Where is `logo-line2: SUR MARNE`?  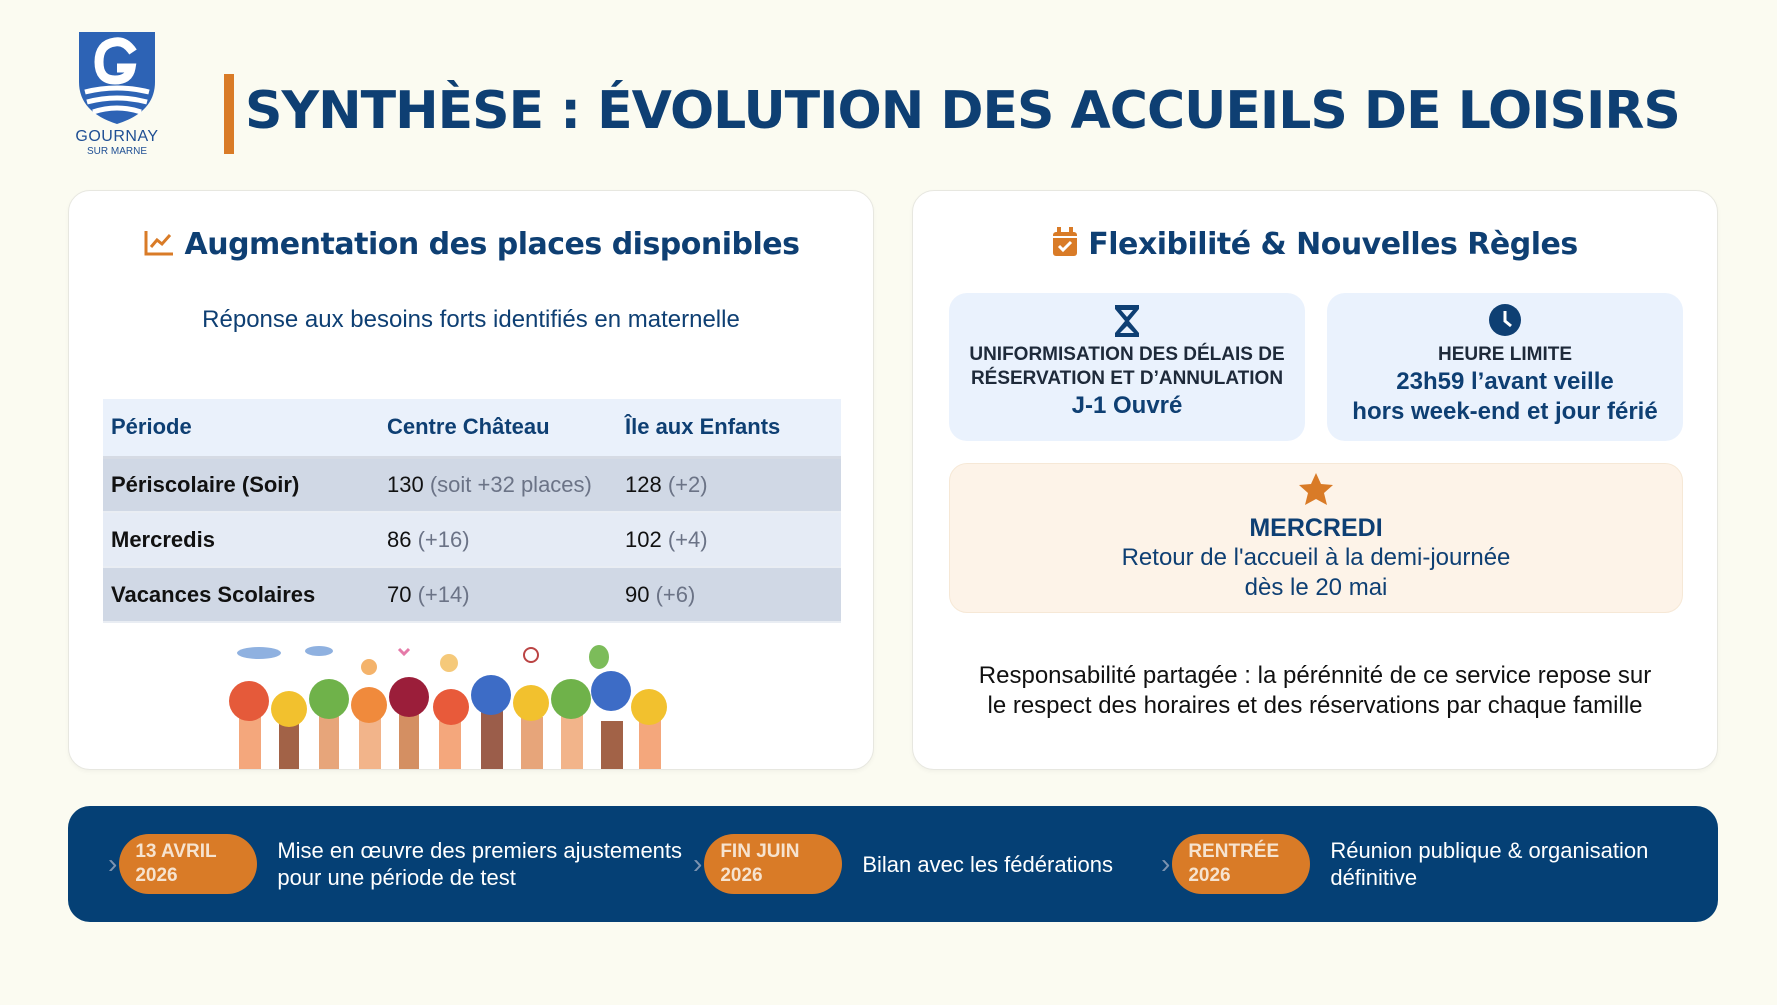
logo-line2: SUR MARNE is located at coordinates (116, 151).